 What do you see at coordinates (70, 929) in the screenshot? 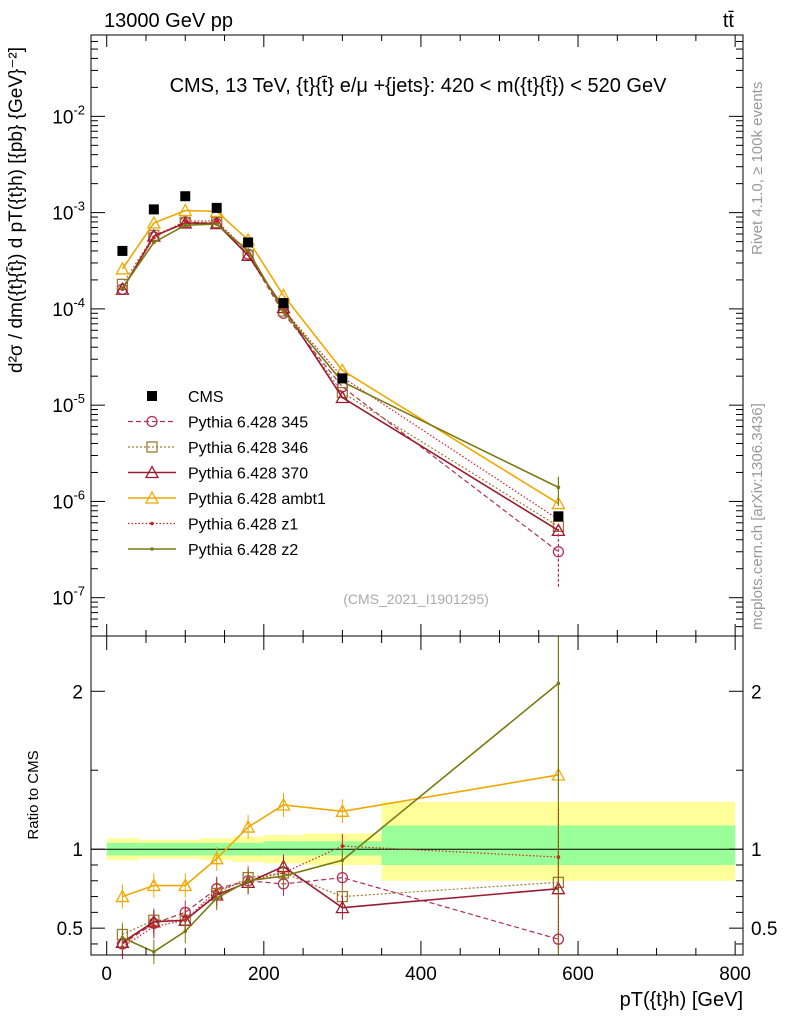
I see `ratio-y-tick-label: 0.5` at bounding box center [70, 929].